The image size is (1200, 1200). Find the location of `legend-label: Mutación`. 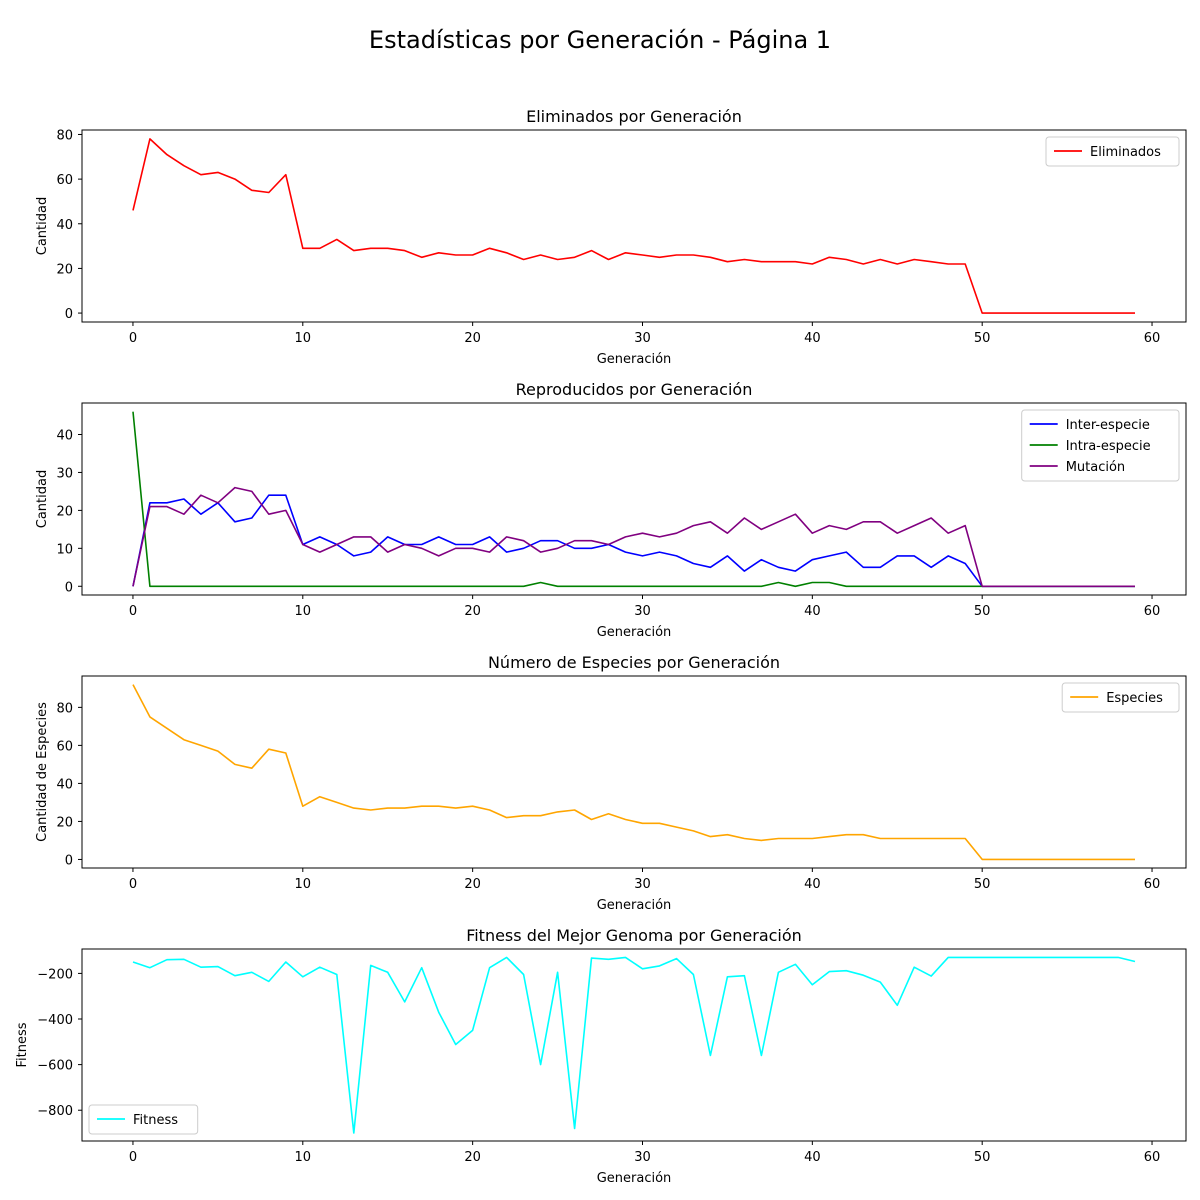

legend-label: Mutación is located at coordinates (1095, 467).